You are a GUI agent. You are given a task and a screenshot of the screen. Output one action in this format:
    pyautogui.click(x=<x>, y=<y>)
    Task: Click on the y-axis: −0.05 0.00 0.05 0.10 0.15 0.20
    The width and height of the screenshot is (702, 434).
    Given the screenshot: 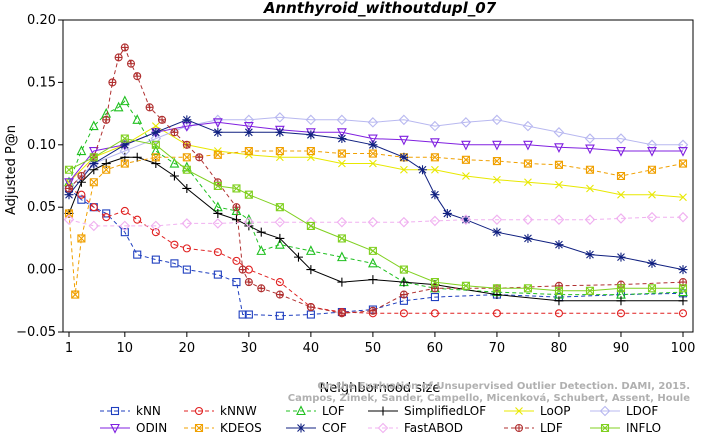 What is the action you would take?
    pyautogui.click(x=39, y=176)
    